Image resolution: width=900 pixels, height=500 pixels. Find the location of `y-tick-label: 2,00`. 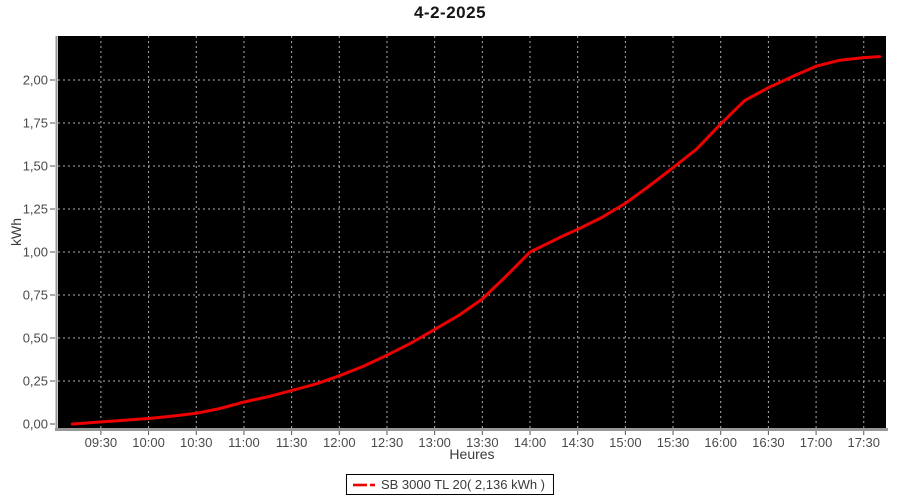

y-tick-label: 2,00 is located at coordinates (35, 80).